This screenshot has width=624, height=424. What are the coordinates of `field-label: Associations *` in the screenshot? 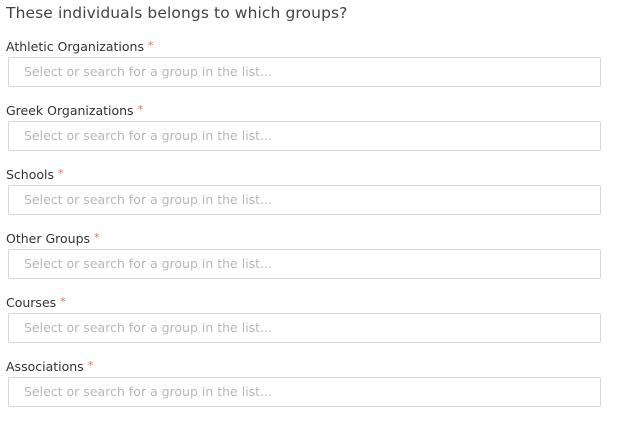 It's located at (49, 366).